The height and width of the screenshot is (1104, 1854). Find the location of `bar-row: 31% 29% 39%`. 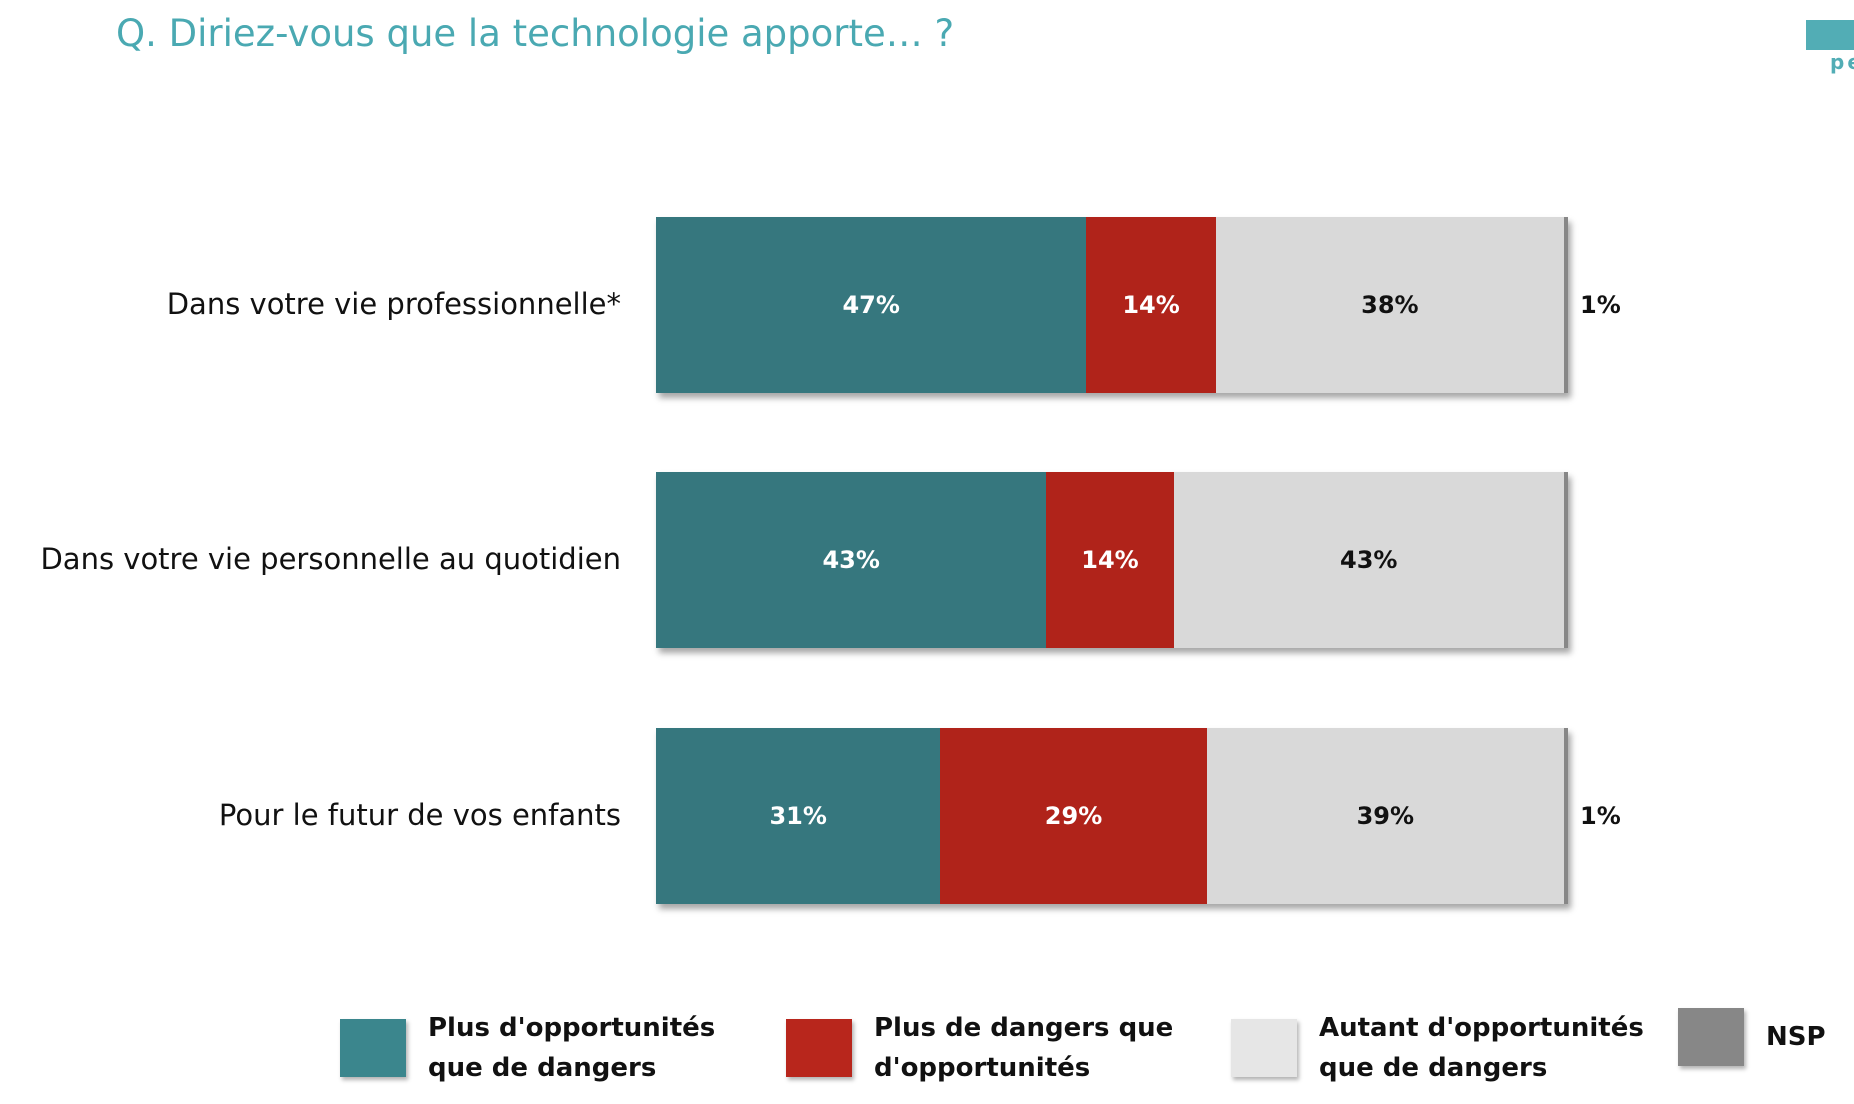

bar-row: 31% 29% 39% is located at coordinates (1112, 816).